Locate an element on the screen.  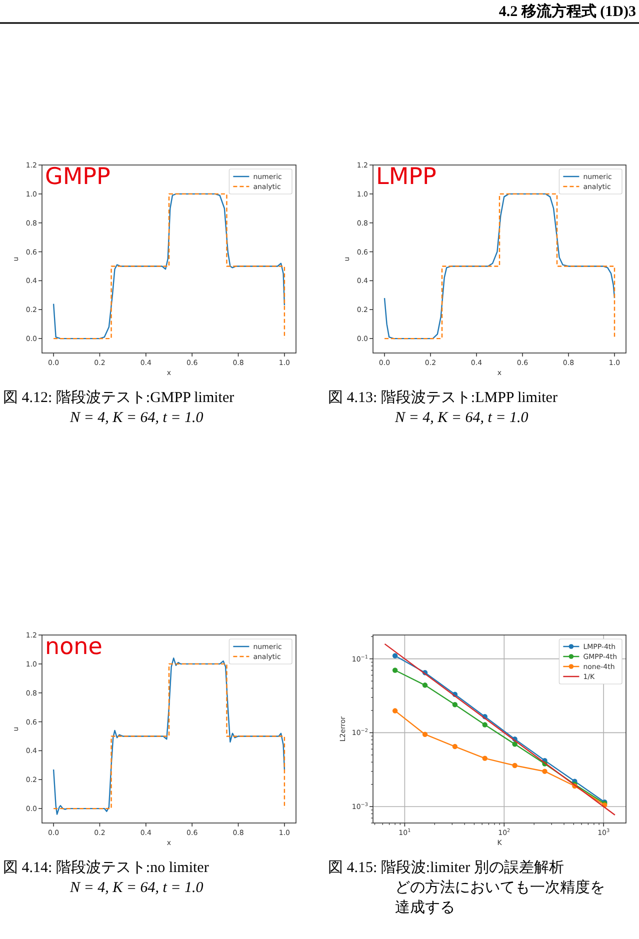
caption: 図 4.13: 階段波テスト:LMPP limiter is located at coordinates (443, 397).